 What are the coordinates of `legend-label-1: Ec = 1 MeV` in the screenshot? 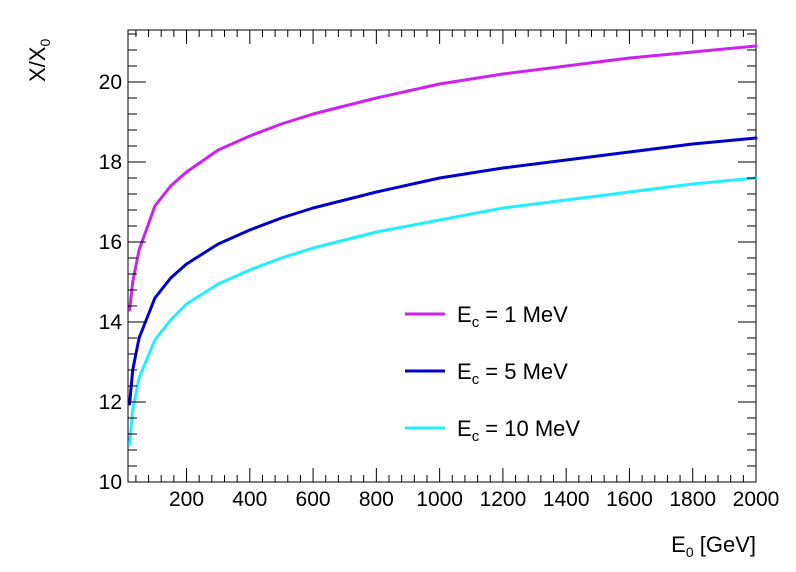 It's located at (512, 316).